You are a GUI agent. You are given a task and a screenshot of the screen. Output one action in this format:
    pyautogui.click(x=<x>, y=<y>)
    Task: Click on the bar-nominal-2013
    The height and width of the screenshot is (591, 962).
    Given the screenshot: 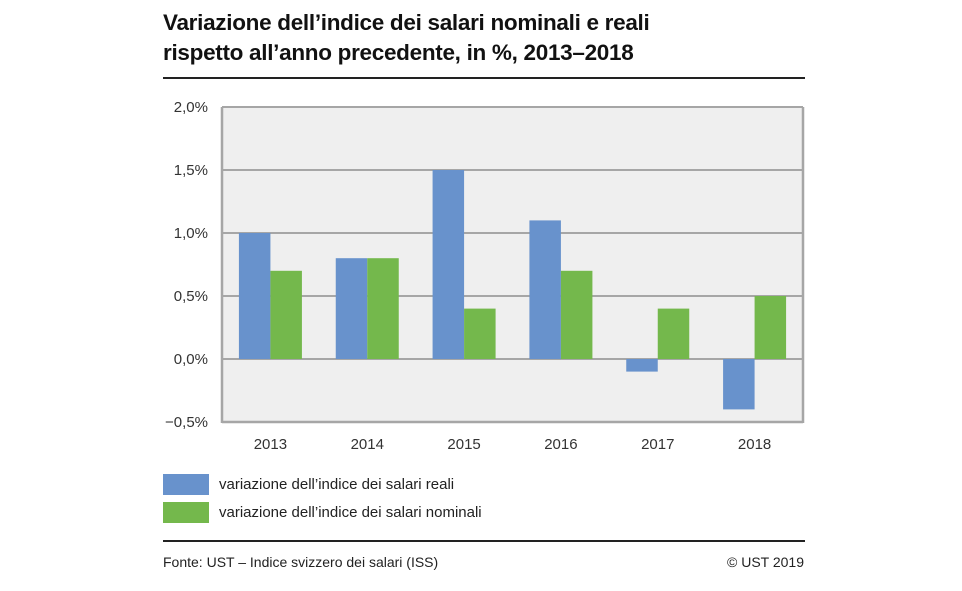 What is the action you would take?
    pyautogui.click(x=286, y=314)
    